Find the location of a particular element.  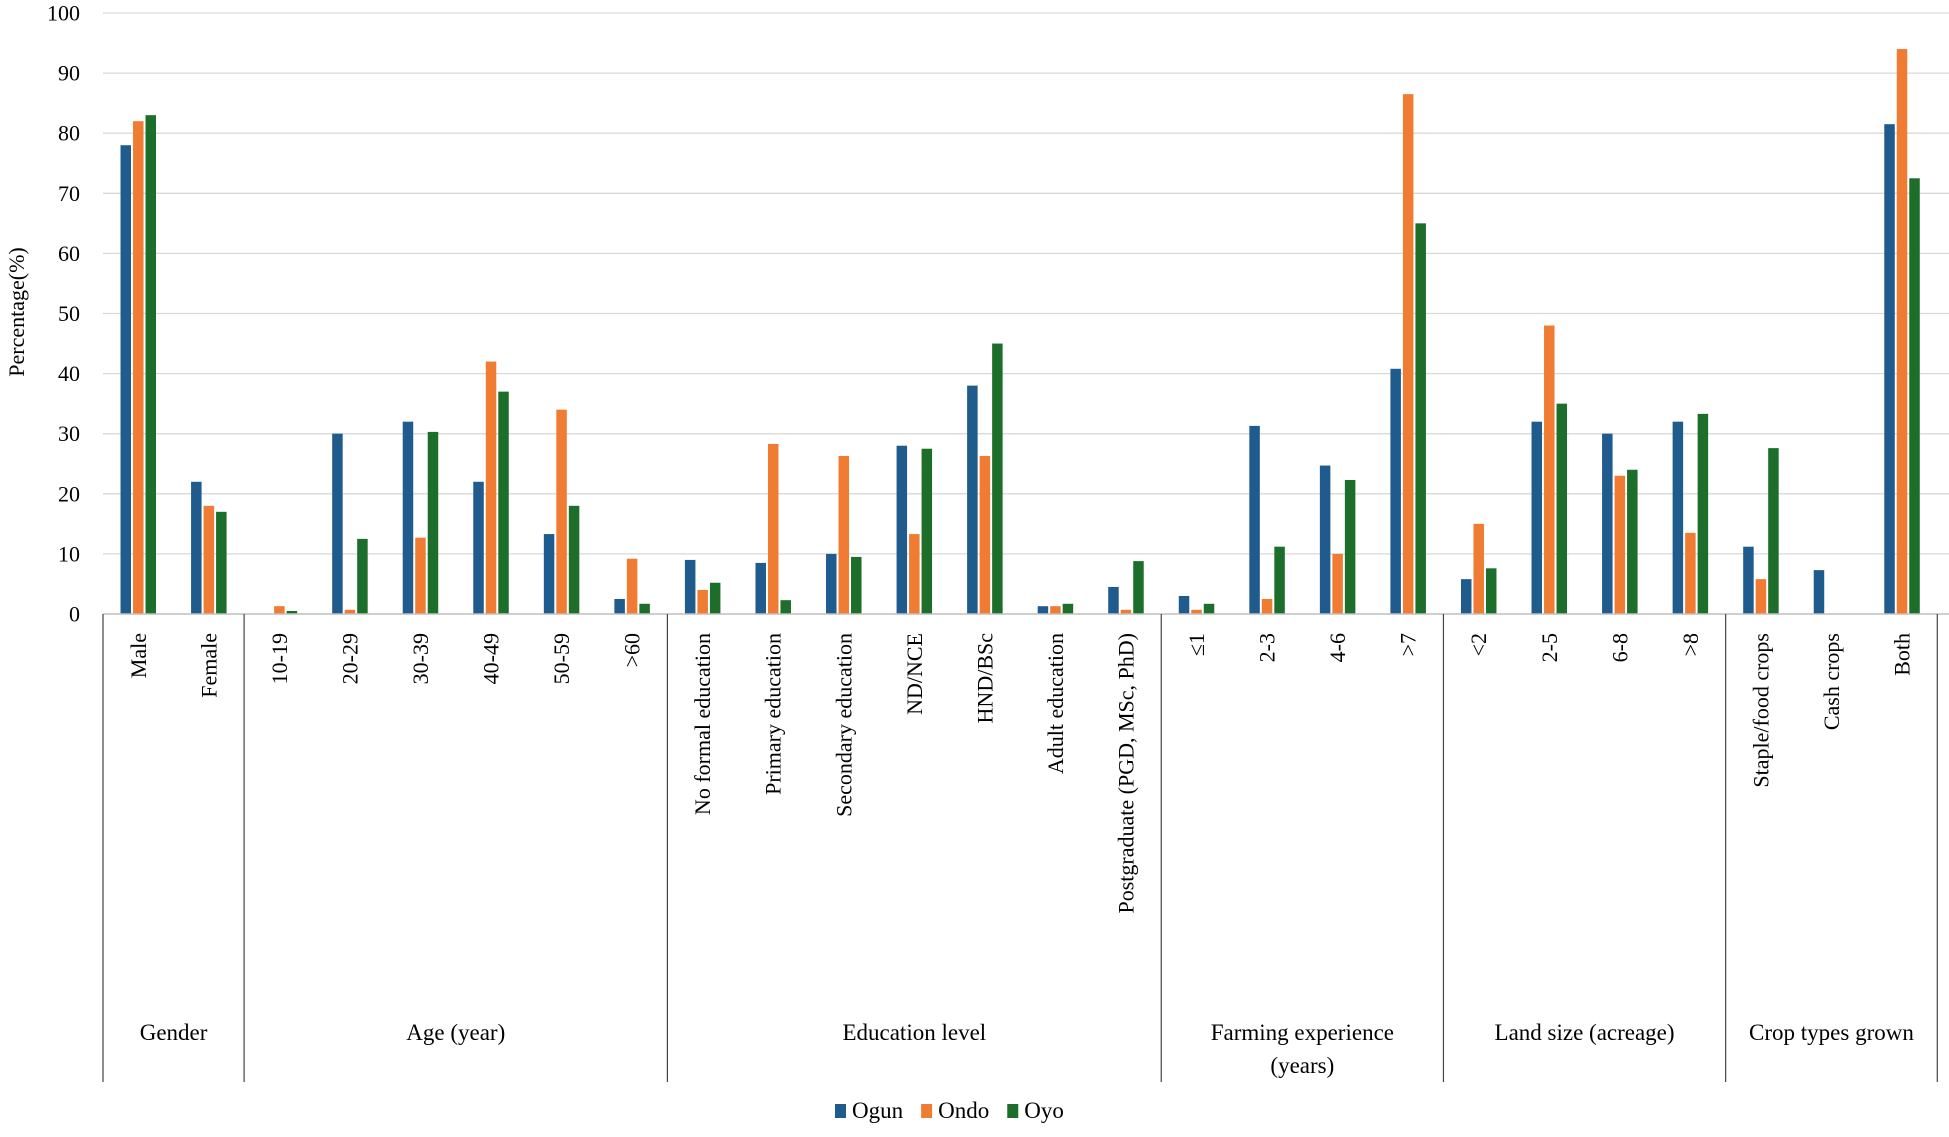

category-label: ≤1 is located at coordinates (1196, 644).